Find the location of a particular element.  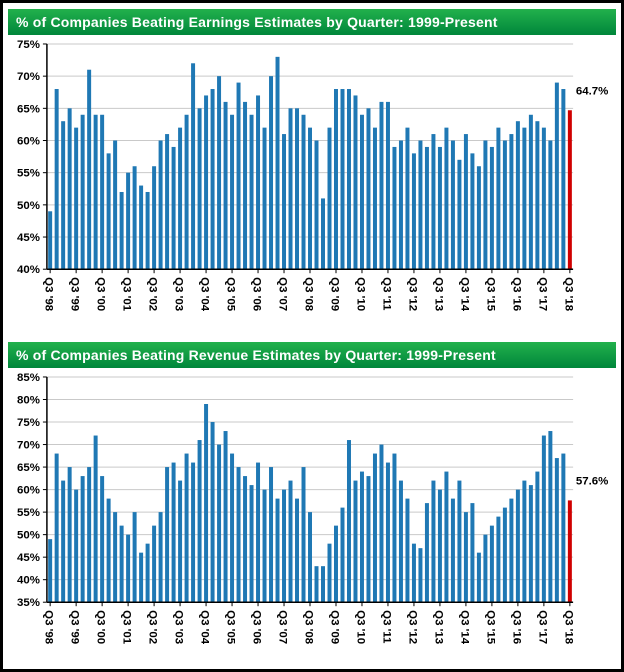

x-tick-label: Q3 '98 is located at coordinates (49, 627).